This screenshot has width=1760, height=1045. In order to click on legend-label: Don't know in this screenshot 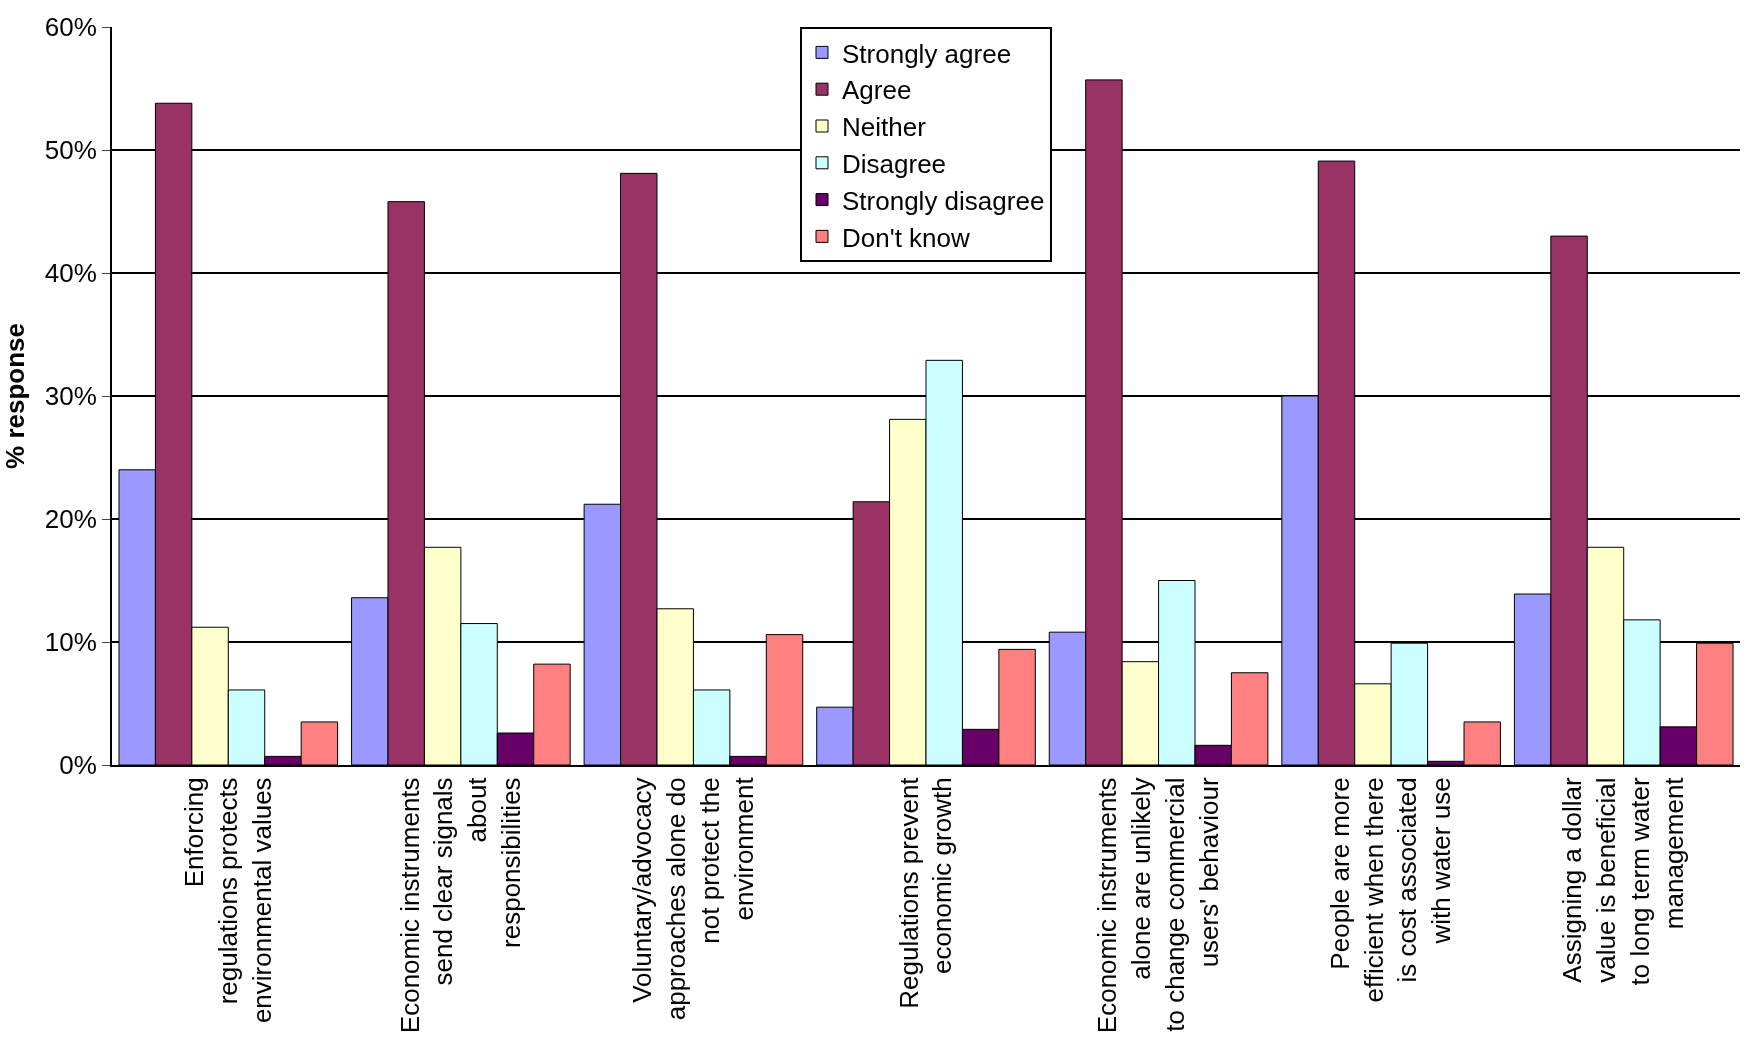, I will do `click(906, 237)`.